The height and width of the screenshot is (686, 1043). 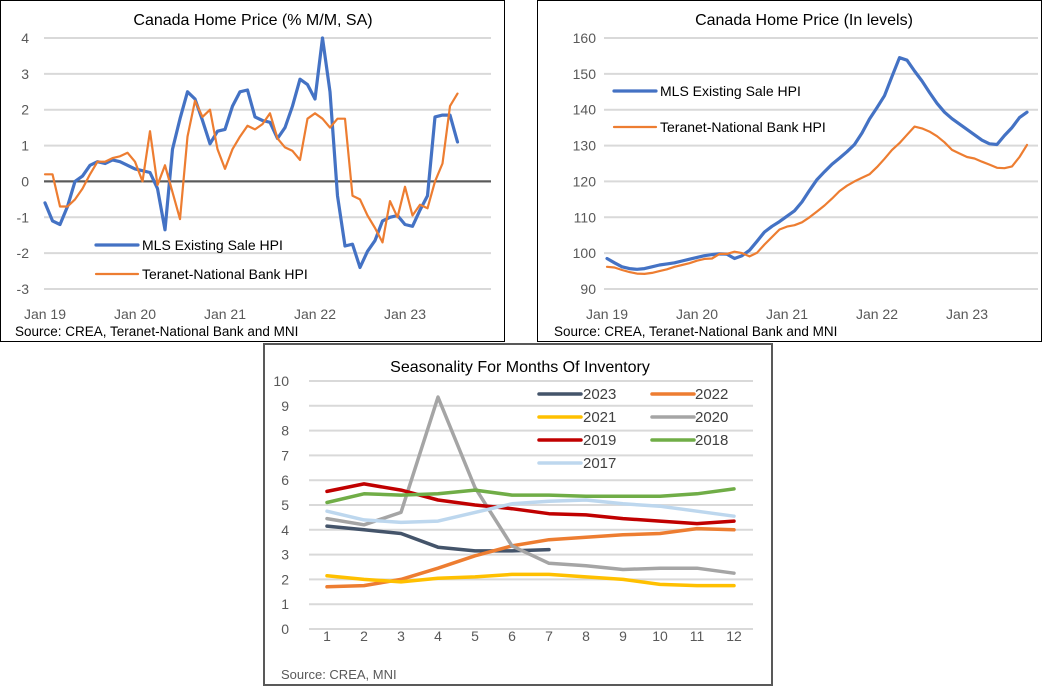 What do you see at coordinates (438, 636) in the screenshot?
I see `x-tick-label: 4` at bounding box center [438, 636].